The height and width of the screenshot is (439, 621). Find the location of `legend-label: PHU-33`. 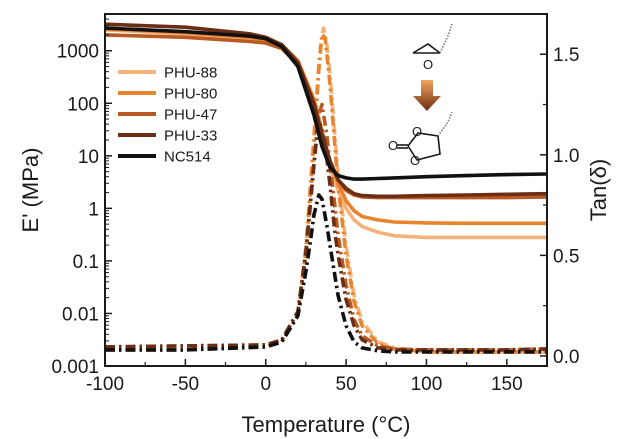

legend-label: PHU-33 is located at coordinates (190, 136).